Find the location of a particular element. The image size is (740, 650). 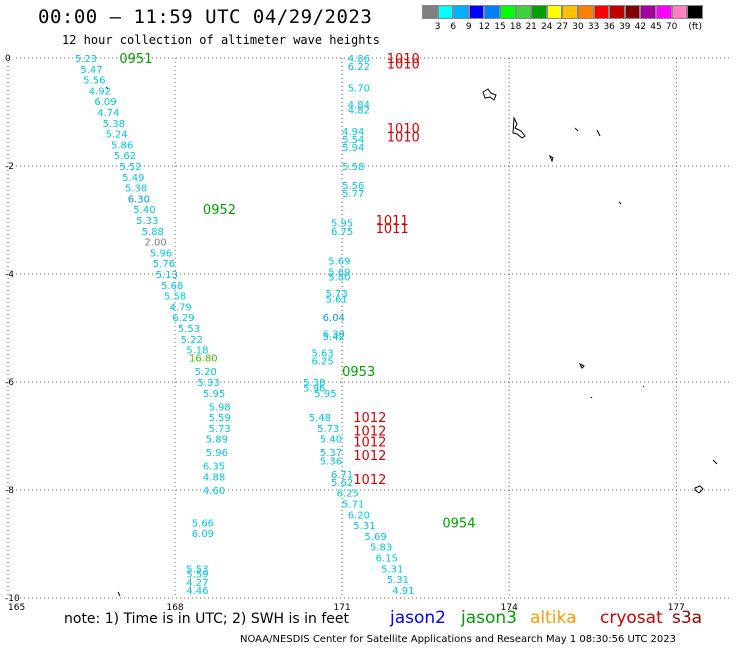

swh-value-label: 5.20 is located at coordinates (206, 372).